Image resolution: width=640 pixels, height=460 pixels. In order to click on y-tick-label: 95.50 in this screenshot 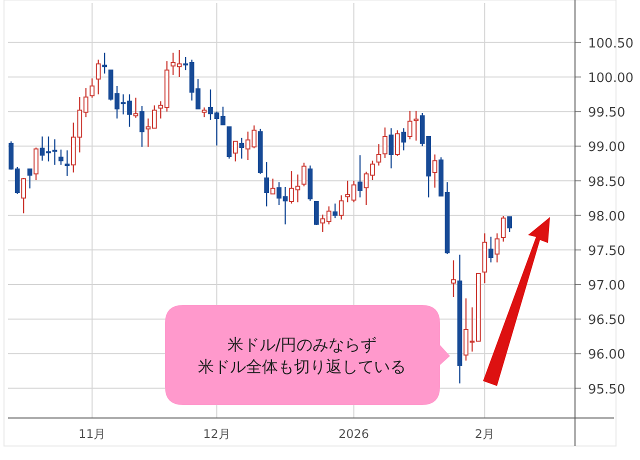, I will do `click(607, 390)`.